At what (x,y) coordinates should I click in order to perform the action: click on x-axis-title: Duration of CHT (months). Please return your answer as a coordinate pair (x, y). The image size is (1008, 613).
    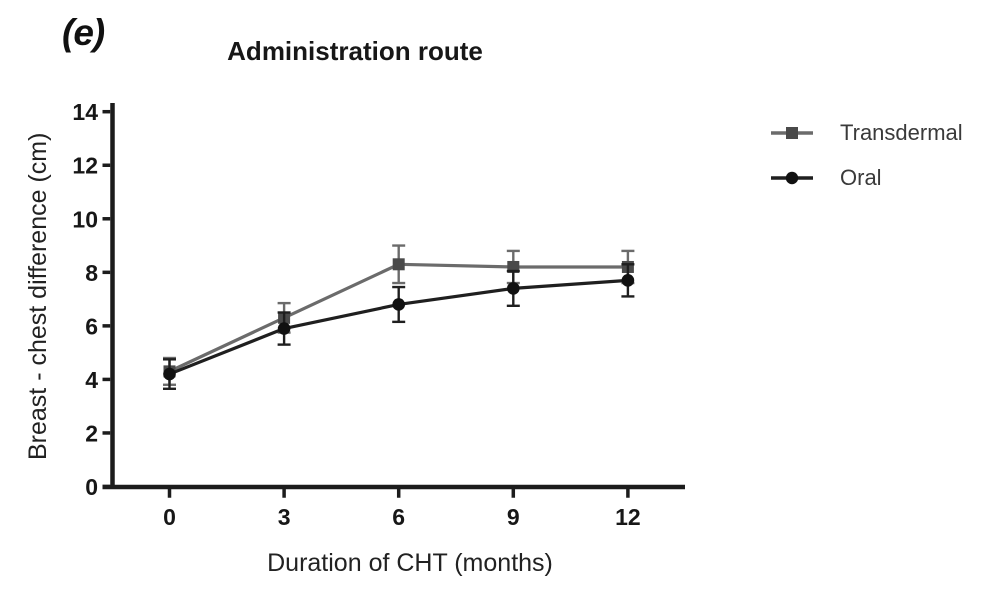
    Looking at the image, I should click on (410, 563).